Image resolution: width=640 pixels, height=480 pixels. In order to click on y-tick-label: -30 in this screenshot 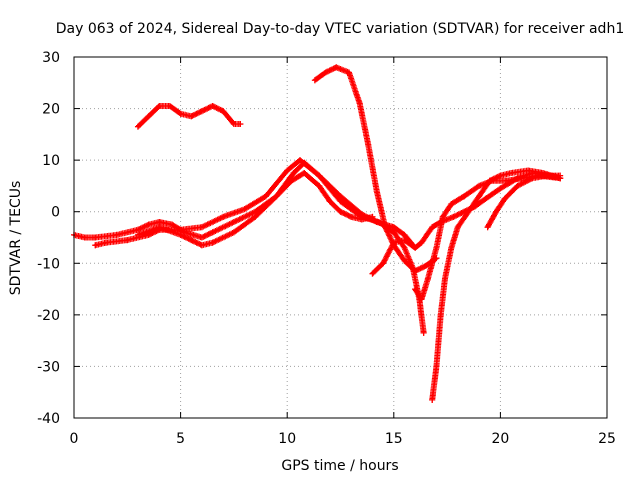, I will do `click(48, 367)`.